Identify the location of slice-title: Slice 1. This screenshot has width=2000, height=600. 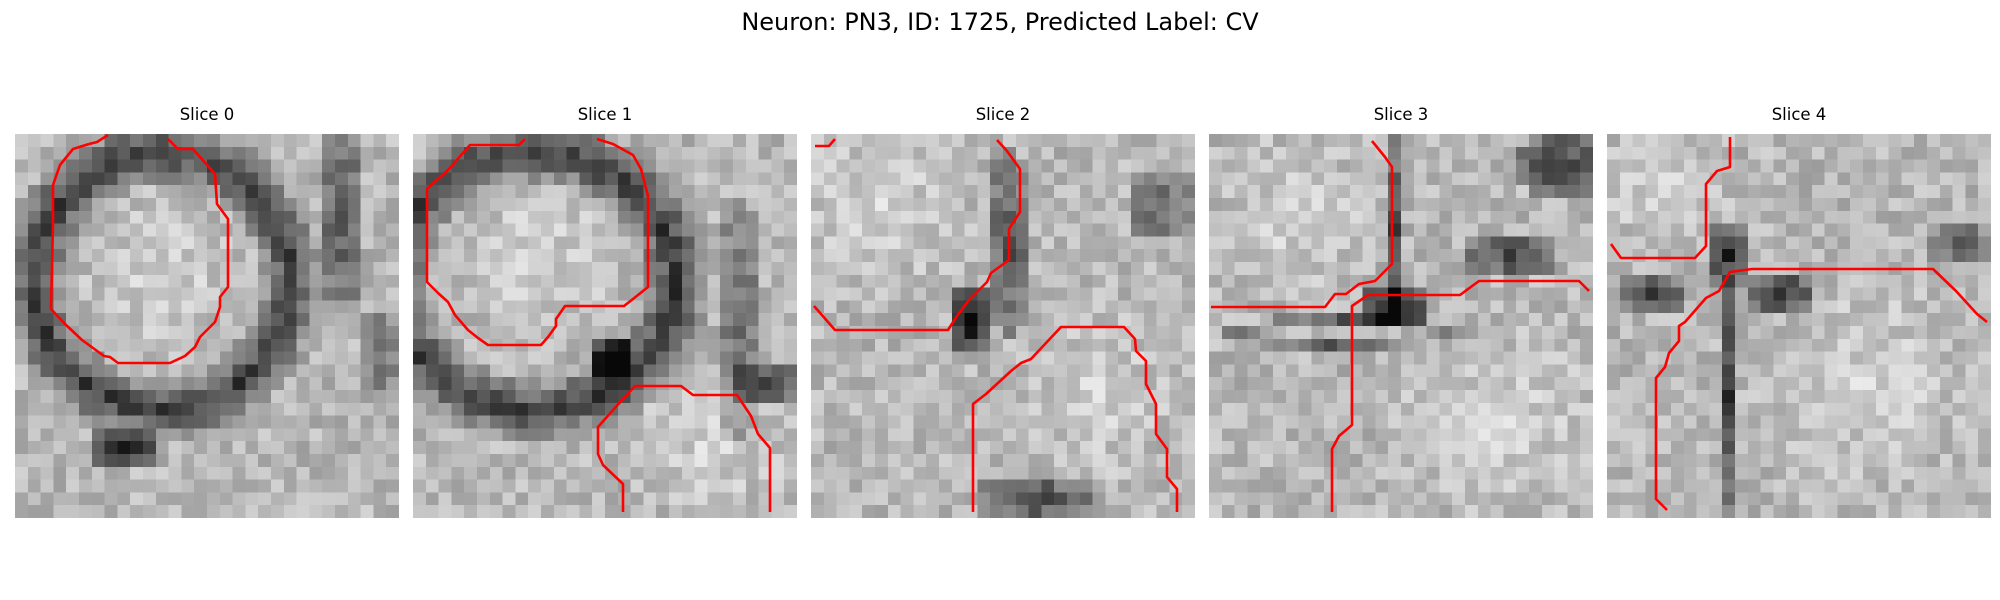
(605, 114).